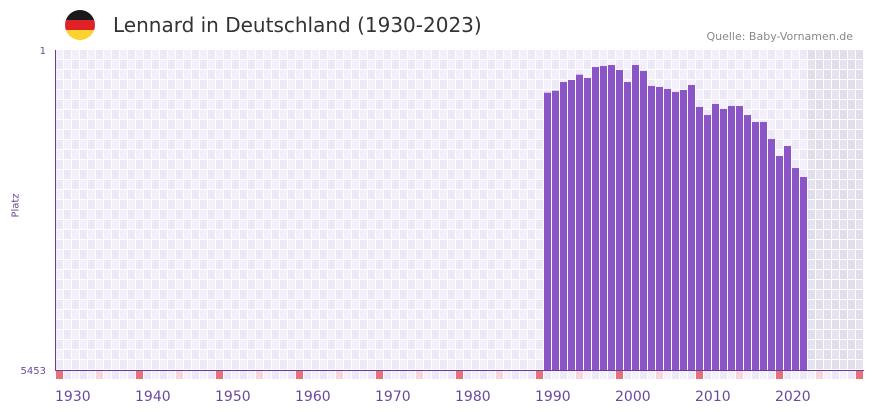 This screenshot has height=412, width=873. What do you see at coordinates (739, 237) in the screenshot?
I see `bar-2015` at bounding box center [739, 237].